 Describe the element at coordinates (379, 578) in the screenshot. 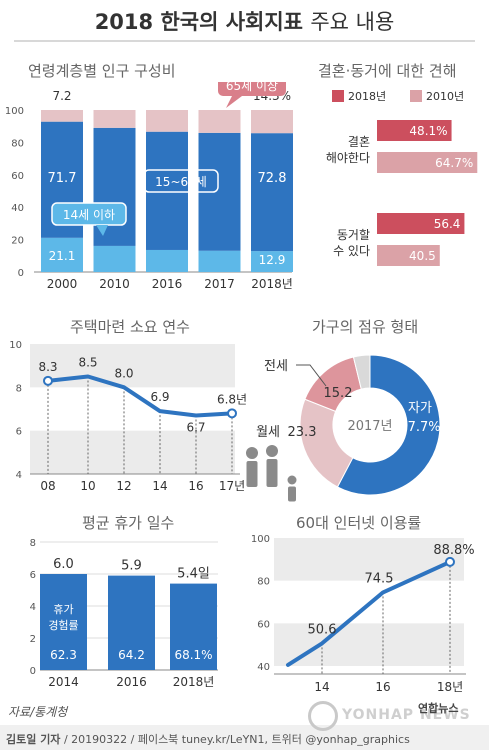

I see `data-label: 74.5` at that location.